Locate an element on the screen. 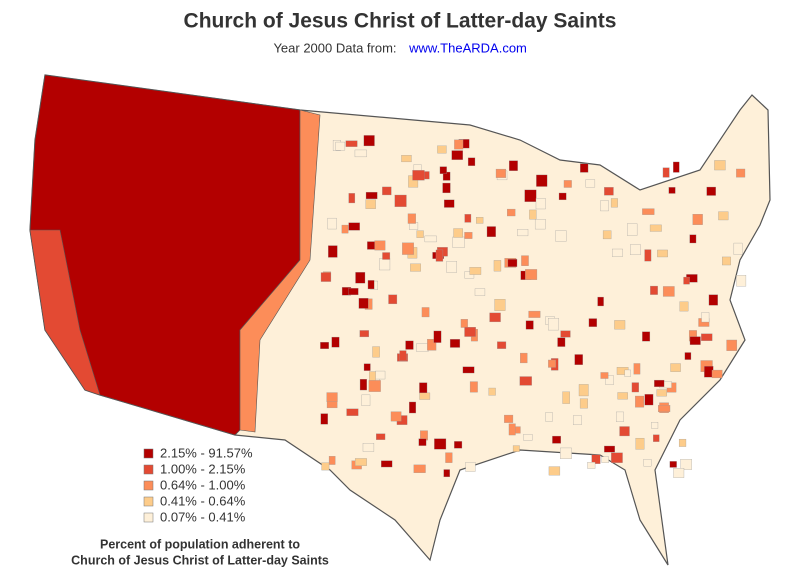 Image resolution: width=800 pixels, height=575 pixels. source-link: www.TheARDA.com is located at coordinates (467, 47).